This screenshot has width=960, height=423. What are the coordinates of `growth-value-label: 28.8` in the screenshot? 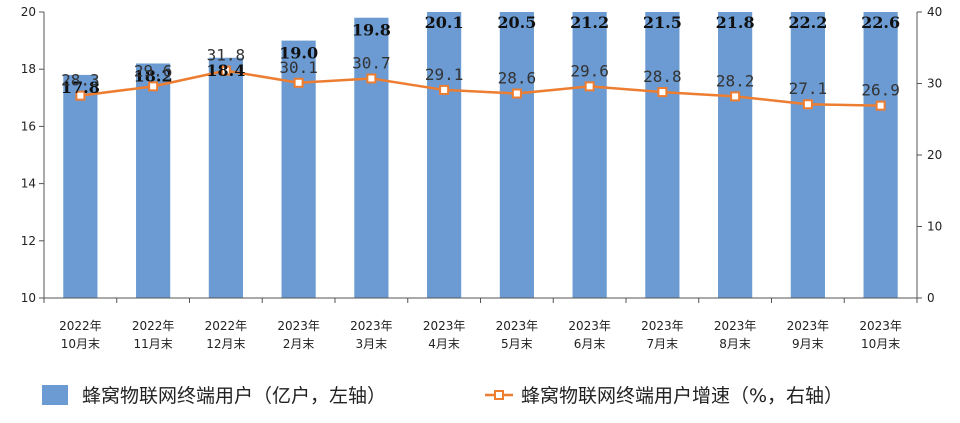 It's located at (662, 76).